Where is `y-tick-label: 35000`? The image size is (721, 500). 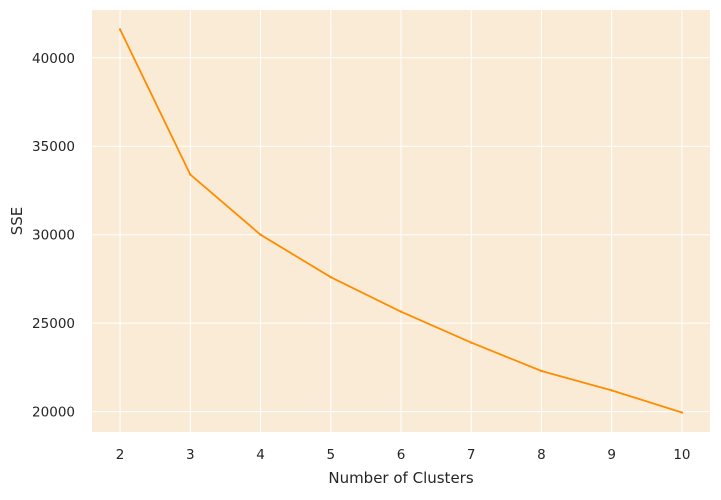
y-tick-label: 35000 is located at coordinates (53, 147).